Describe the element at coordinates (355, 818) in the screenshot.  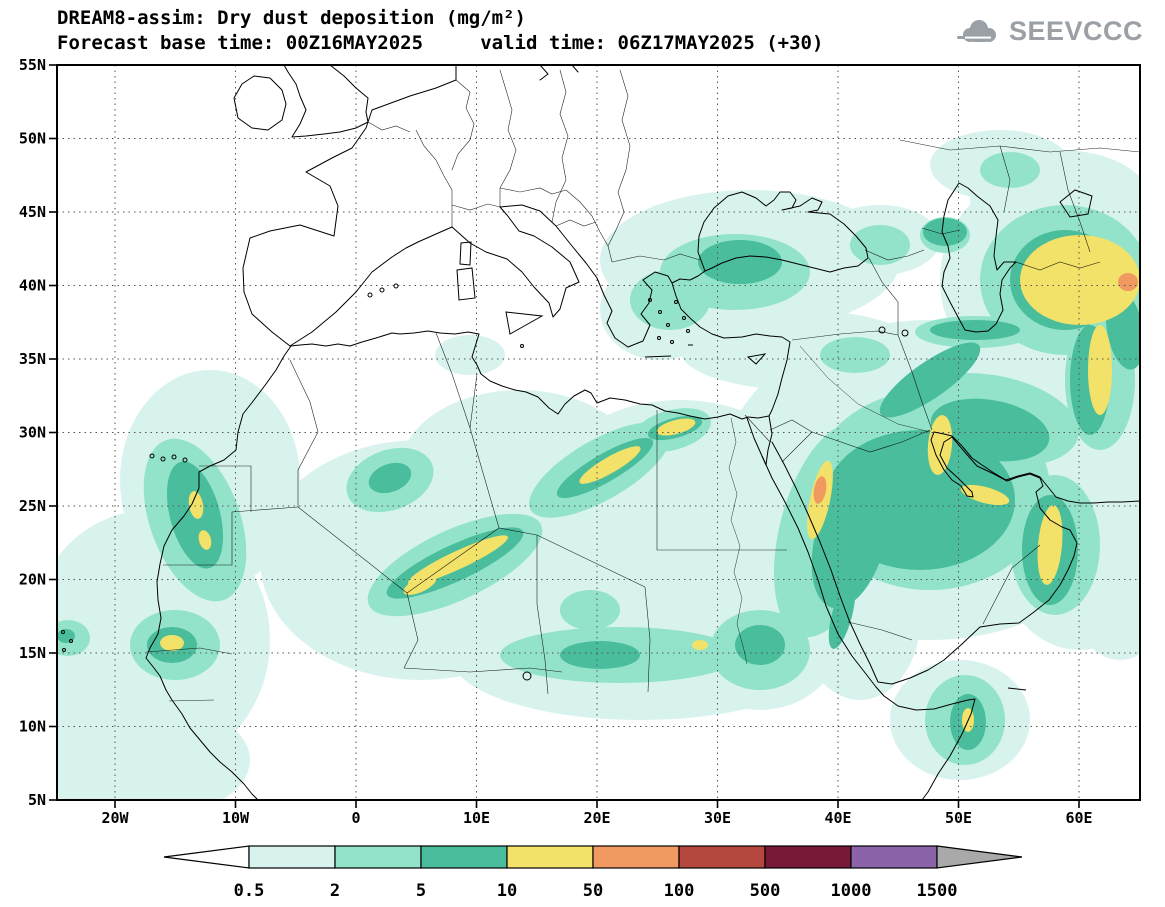
I see `x-axis-label: 0` at that location.